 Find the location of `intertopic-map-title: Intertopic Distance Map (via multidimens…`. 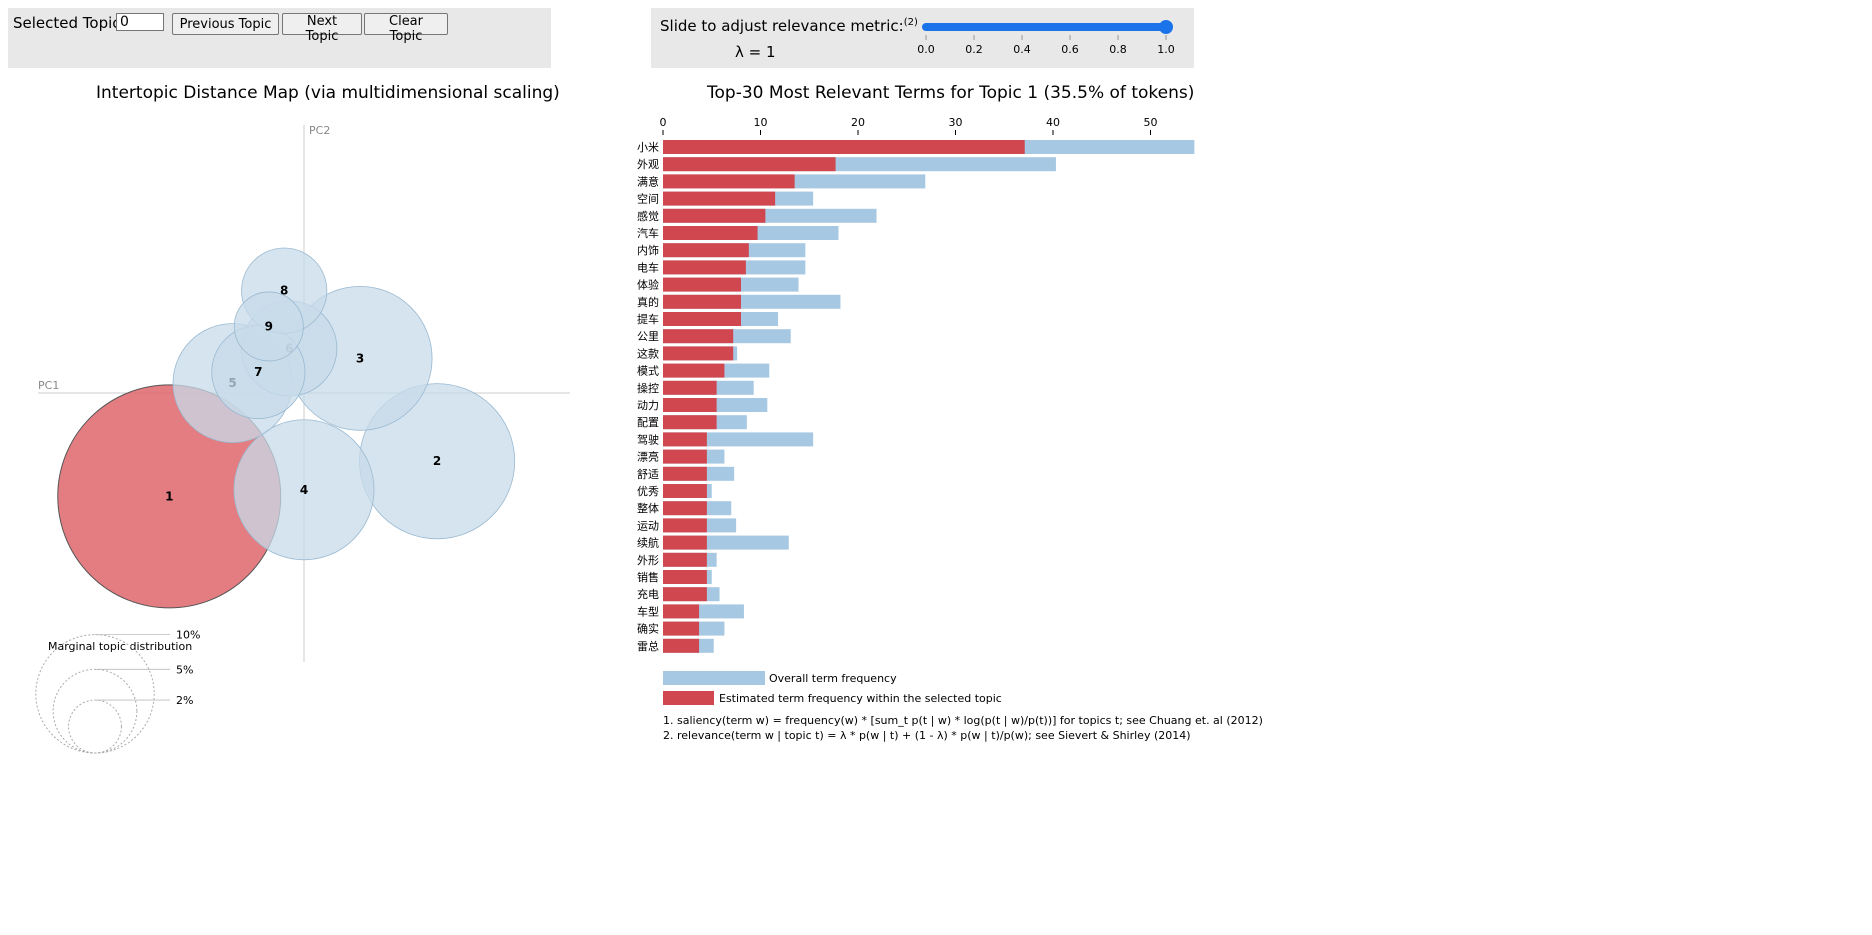

intertopic-map-title: Intertopic Distance Map (via multidimens… is located at coordinates (328, 93).